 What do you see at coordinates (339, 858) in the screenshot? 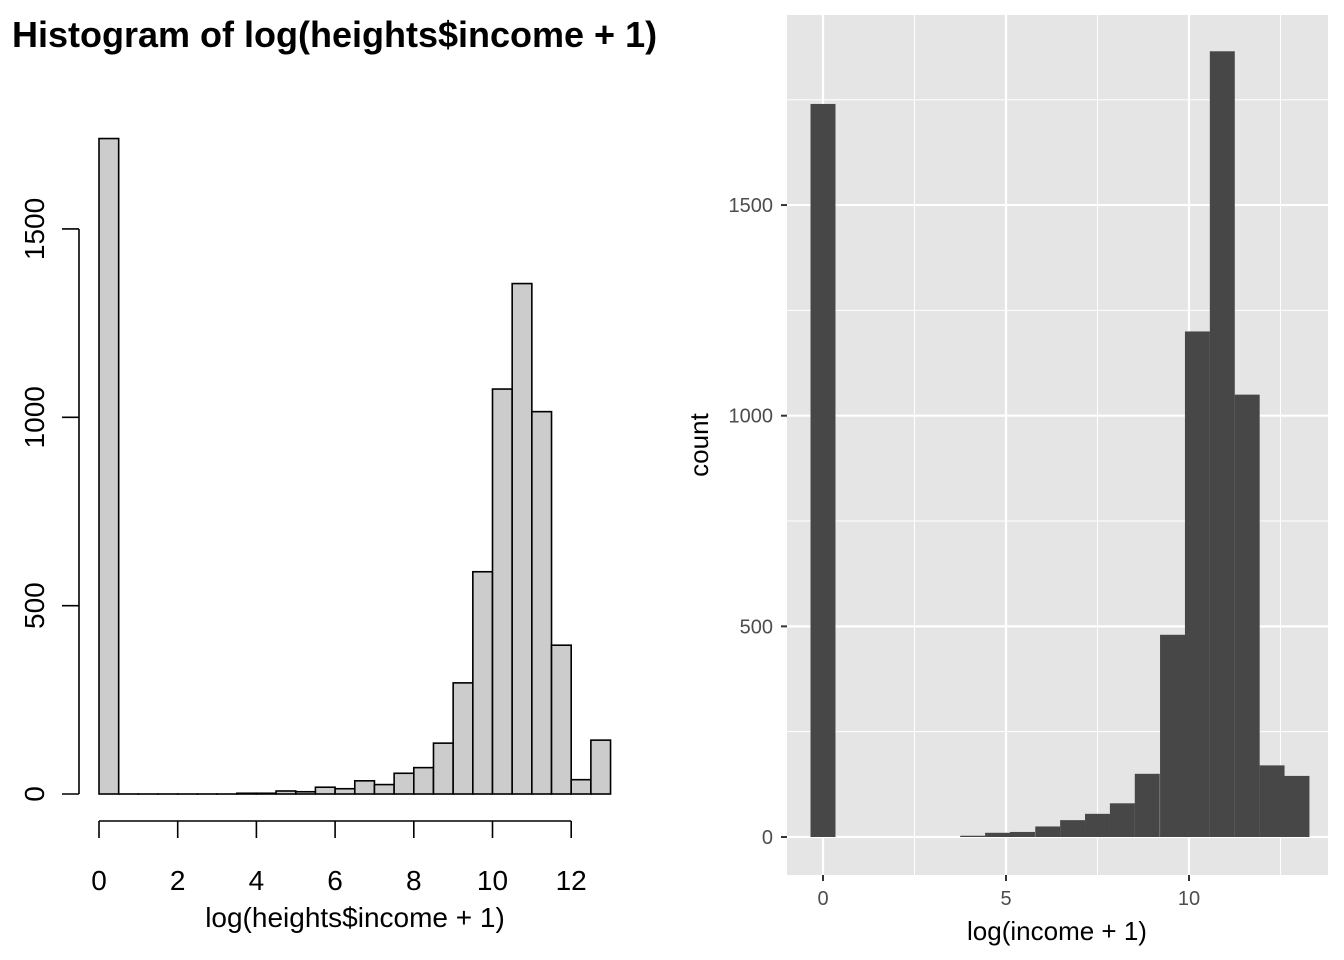
I see `x-axis: 0 2 4 6 8 10 12` at bounding box center [339, 858].